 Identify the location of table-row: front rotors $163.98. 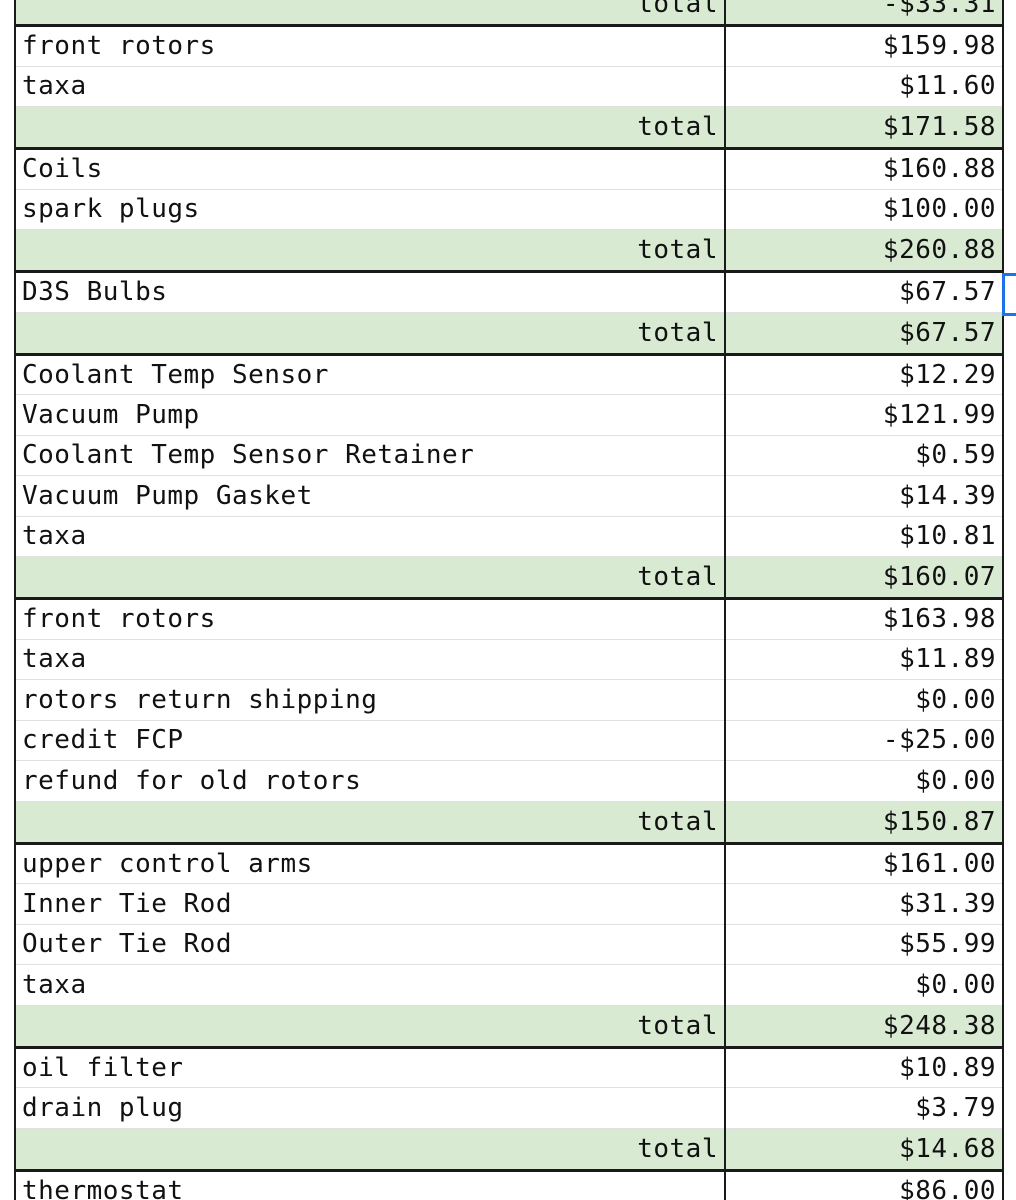
(509, 619).